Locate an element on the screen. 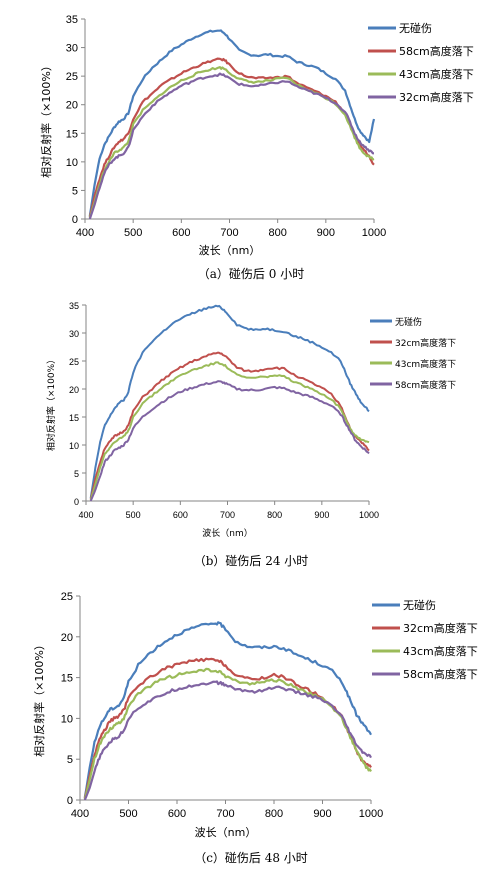  figure-caption: （c）碰伤后 48 小时 is located at coordinates (251, 858).